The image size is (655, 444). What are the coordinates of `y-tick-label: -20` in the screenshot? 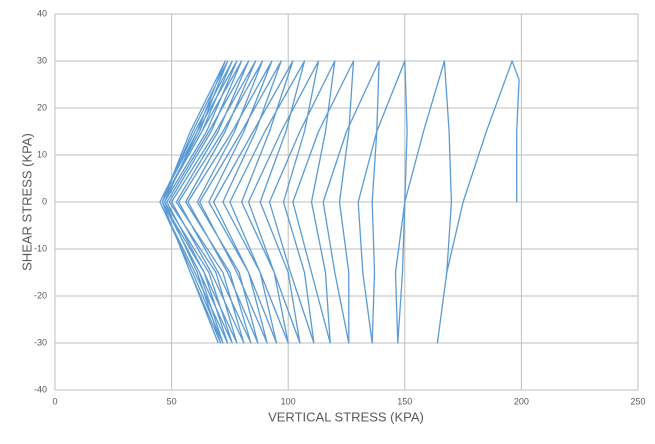 It's located at (40, 295).